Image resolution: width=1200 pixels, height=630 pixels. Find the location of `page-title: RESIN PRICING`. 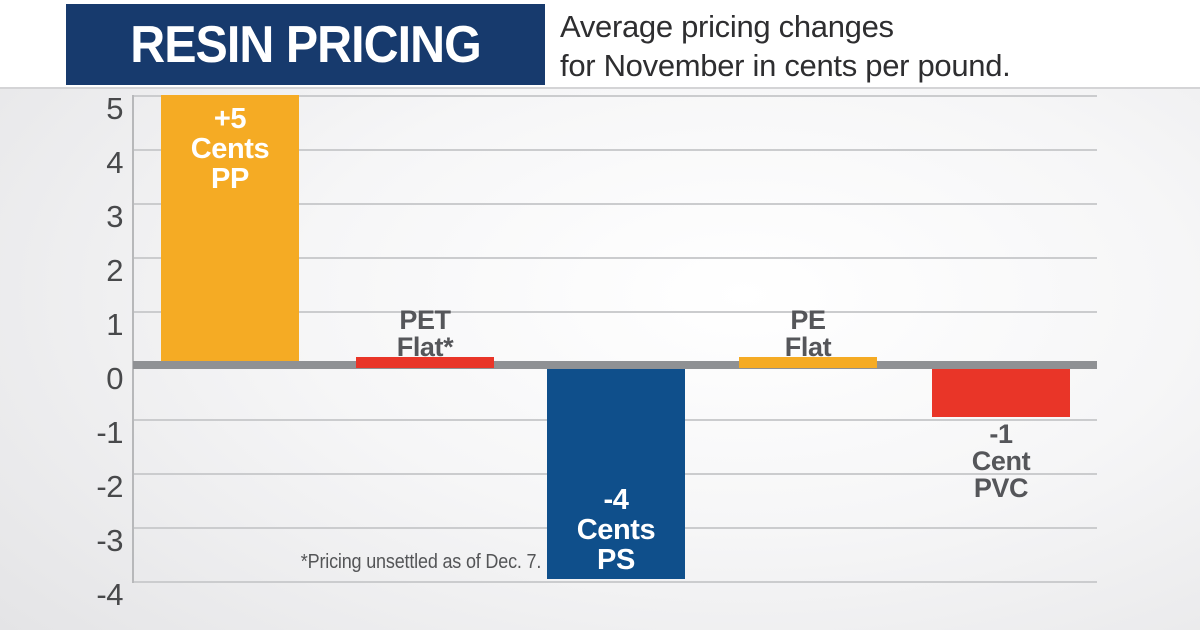

page-title: RESIN PRICING is located at coordinates (306, 44).